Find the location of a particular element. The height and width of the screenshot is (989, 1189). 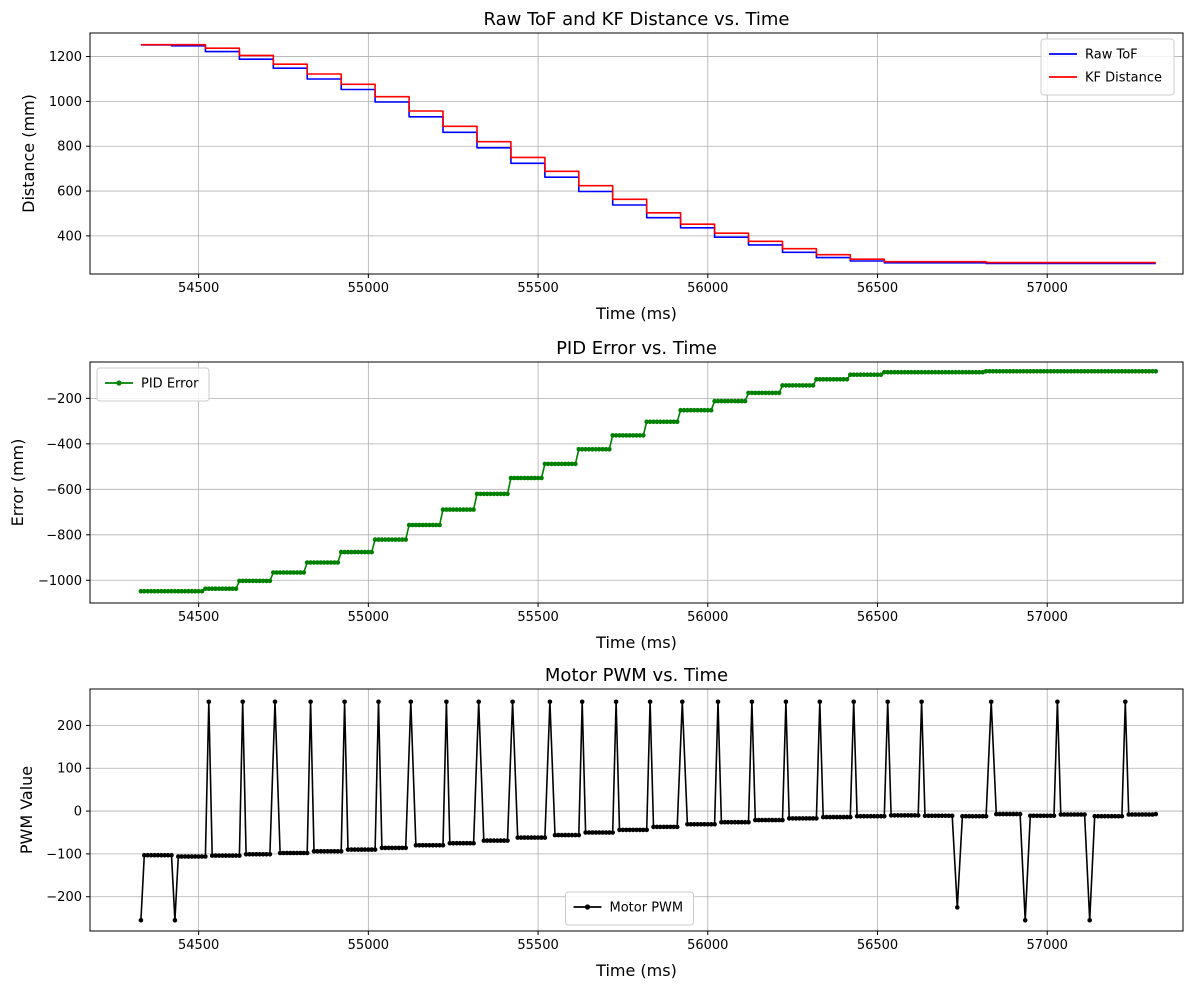

legend-box is located at coordinates (153, 384).